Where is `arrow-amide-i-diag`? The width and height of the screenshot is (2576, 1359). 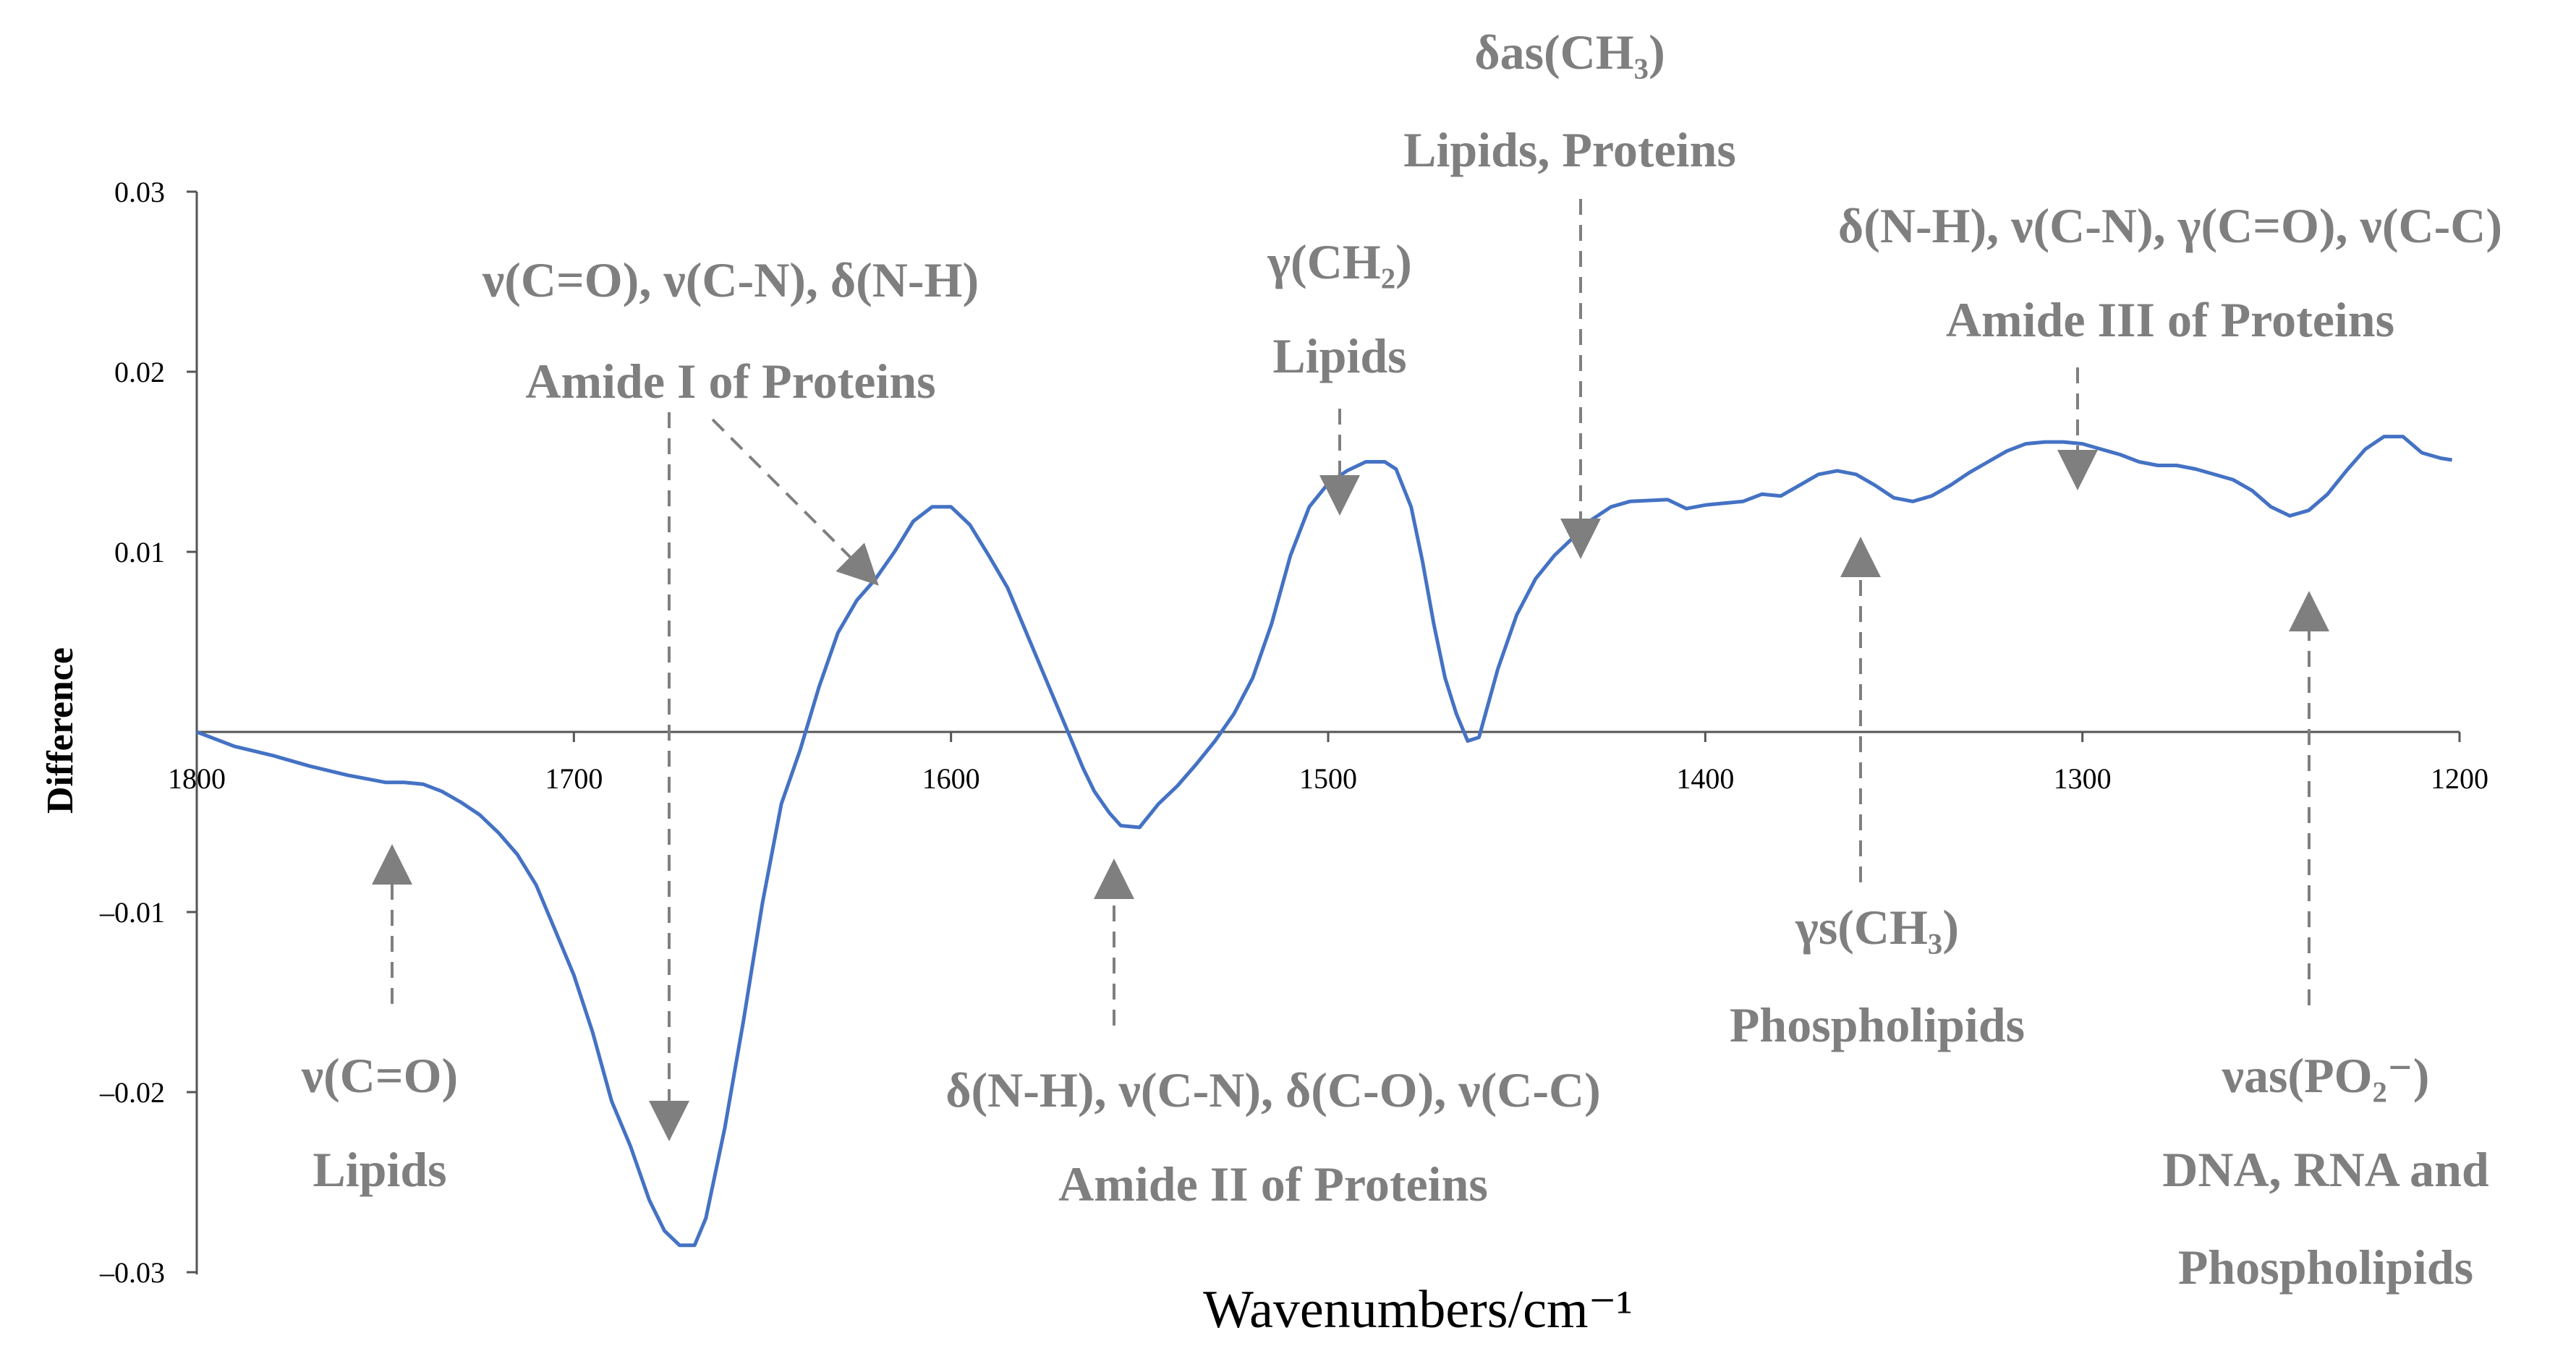 arrow-amide-i-diag is located at coordinates (795, 502).